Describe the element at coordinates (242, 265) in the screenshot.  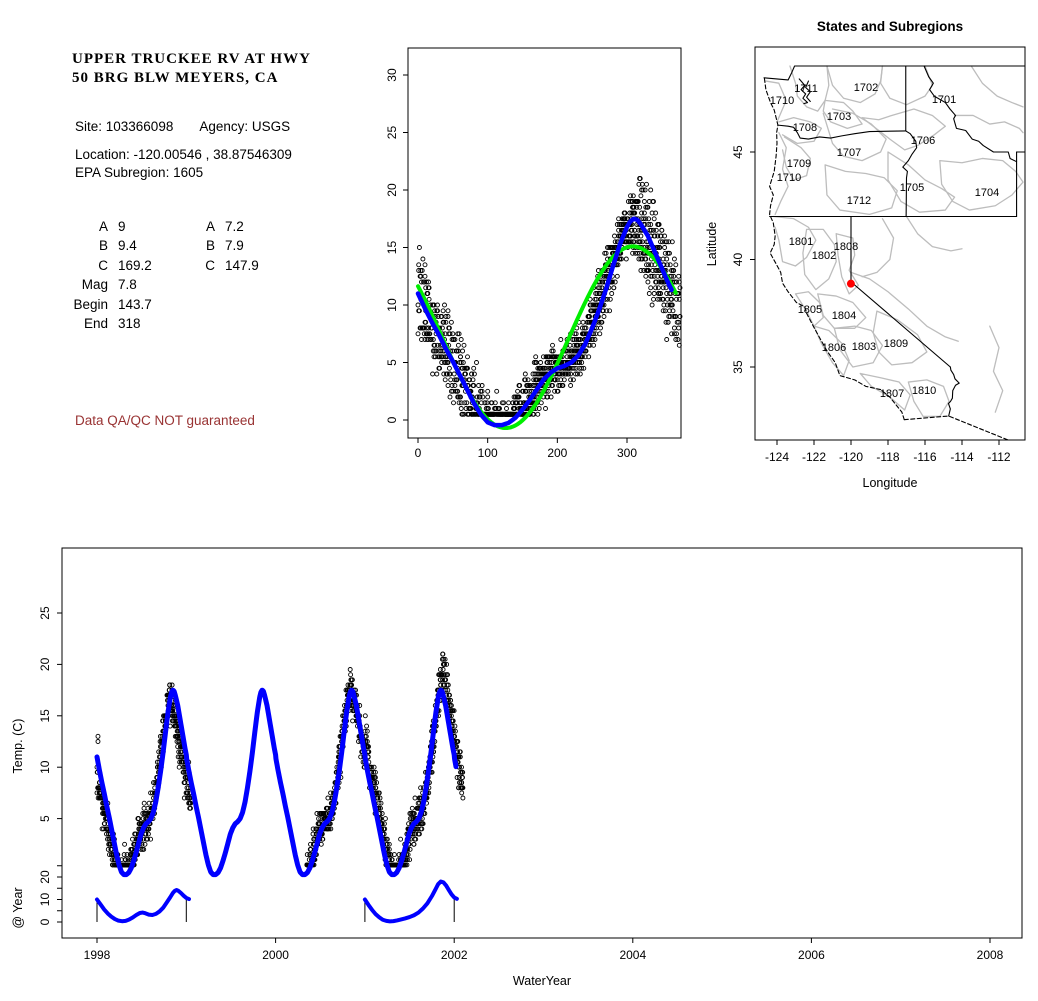
I see `param-value: 147.9` at that location.